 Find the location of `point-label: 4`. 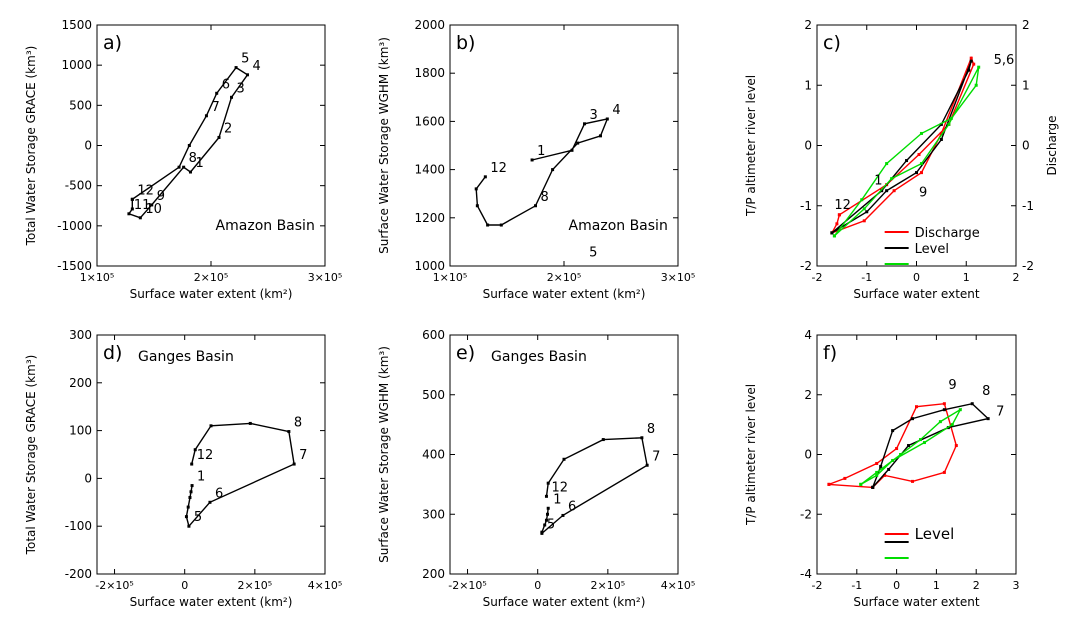

point-label: 4 is located at coordinates (256, 66).